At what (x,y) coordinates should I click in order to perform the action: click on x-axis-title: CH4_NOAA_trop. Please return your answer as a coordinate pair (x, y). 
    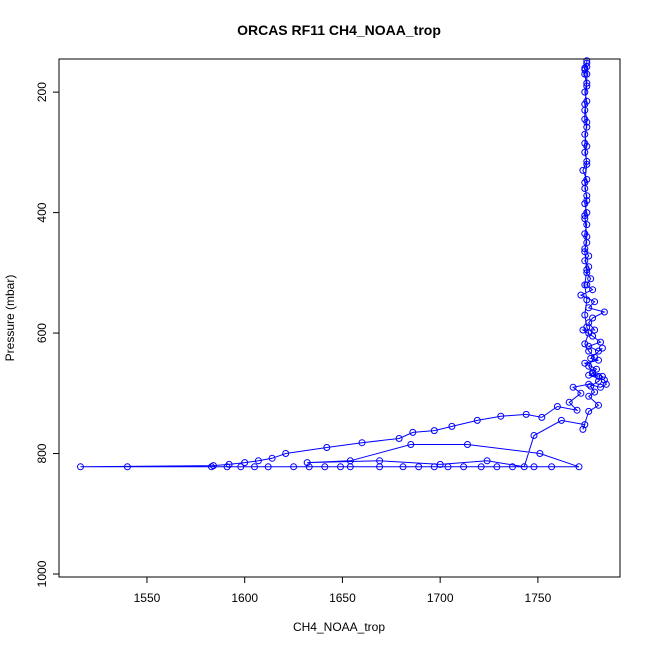
    Looking at the image, I should click on (339, 627).